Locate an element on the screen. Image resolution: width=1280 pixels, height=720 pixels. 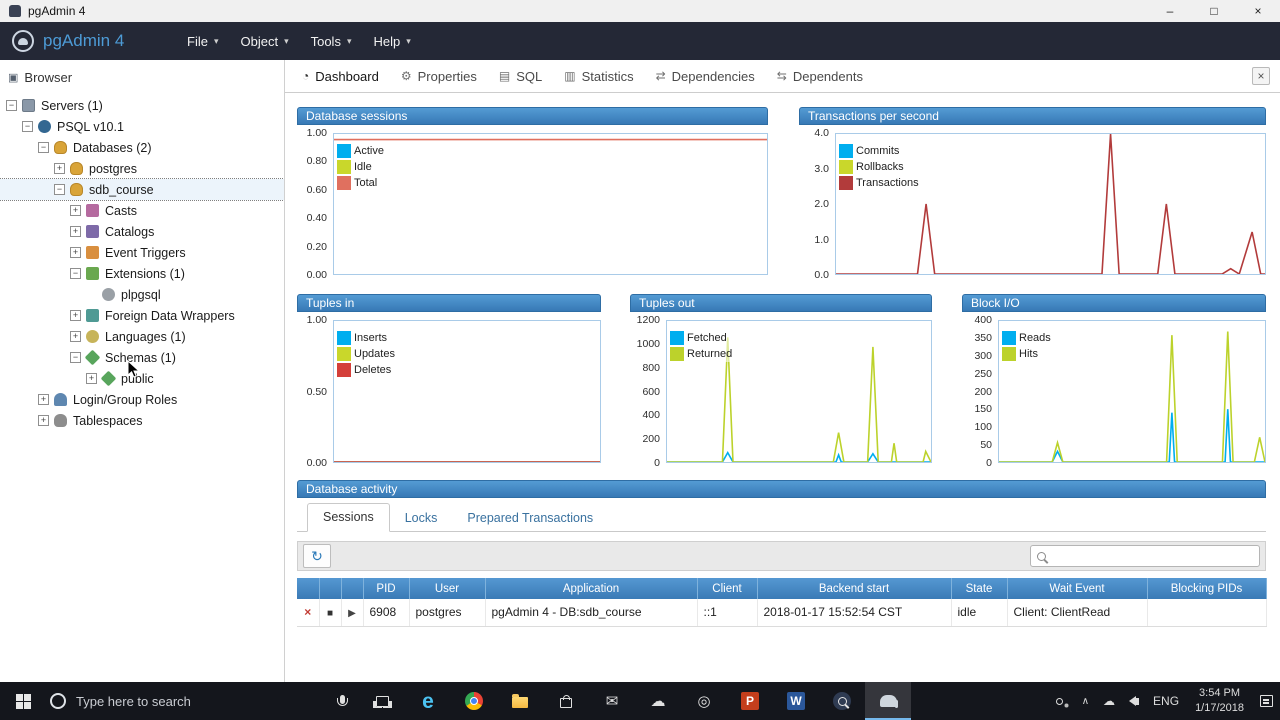
terminate-session-icon: × is located at coordinates (308, 612).